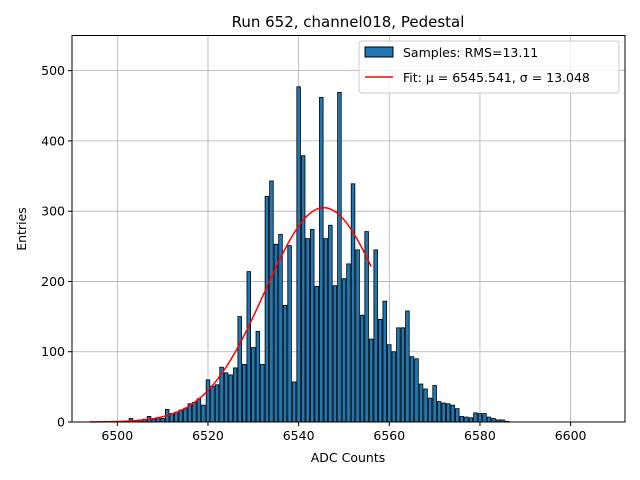  Describe the element at coordinates (299, 435) in the screenshot. I see `x-tick-label: 6540` at that location.